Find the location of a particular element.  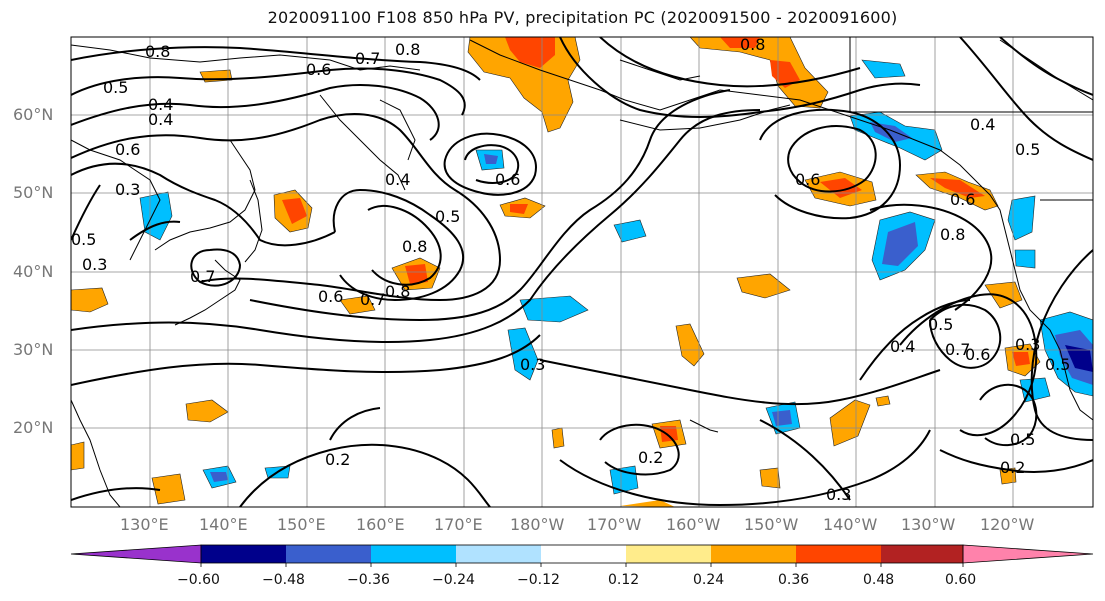

lon-label: 150°W is located at coordinates (771, 524).